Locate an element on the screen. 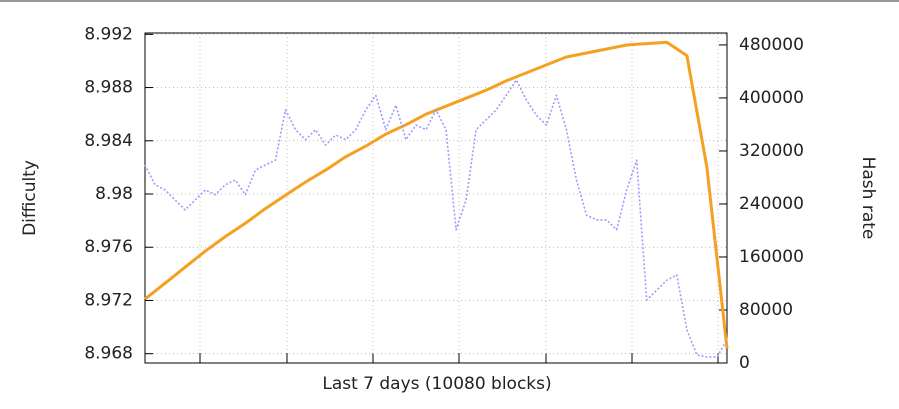 The height and width of the screenshot is (409, 899). y-tick-label: 8.972 is located at coordinates (108, 300).